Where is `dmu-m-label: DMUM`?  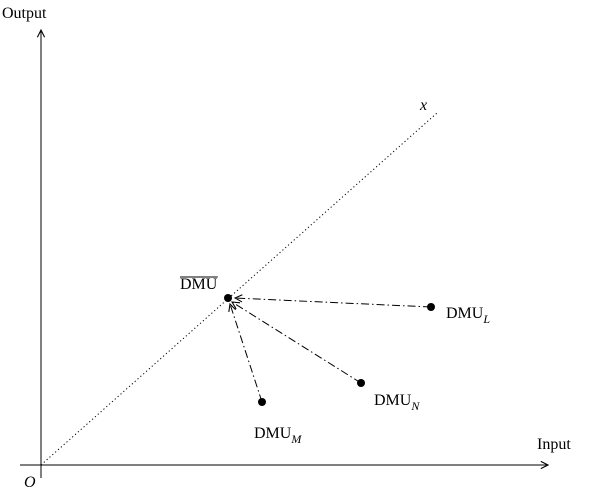 dmu-m-label: DMUM is located at coordinates (278, 435).